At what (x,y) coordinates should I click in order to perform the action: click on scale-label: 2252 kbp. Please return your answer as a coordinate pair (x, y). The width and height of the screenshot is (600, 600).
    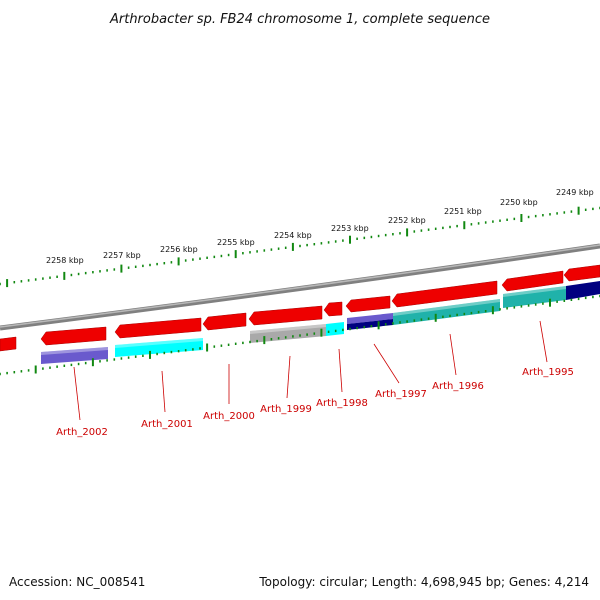
    Looking at the image, I should click on (407, 220).